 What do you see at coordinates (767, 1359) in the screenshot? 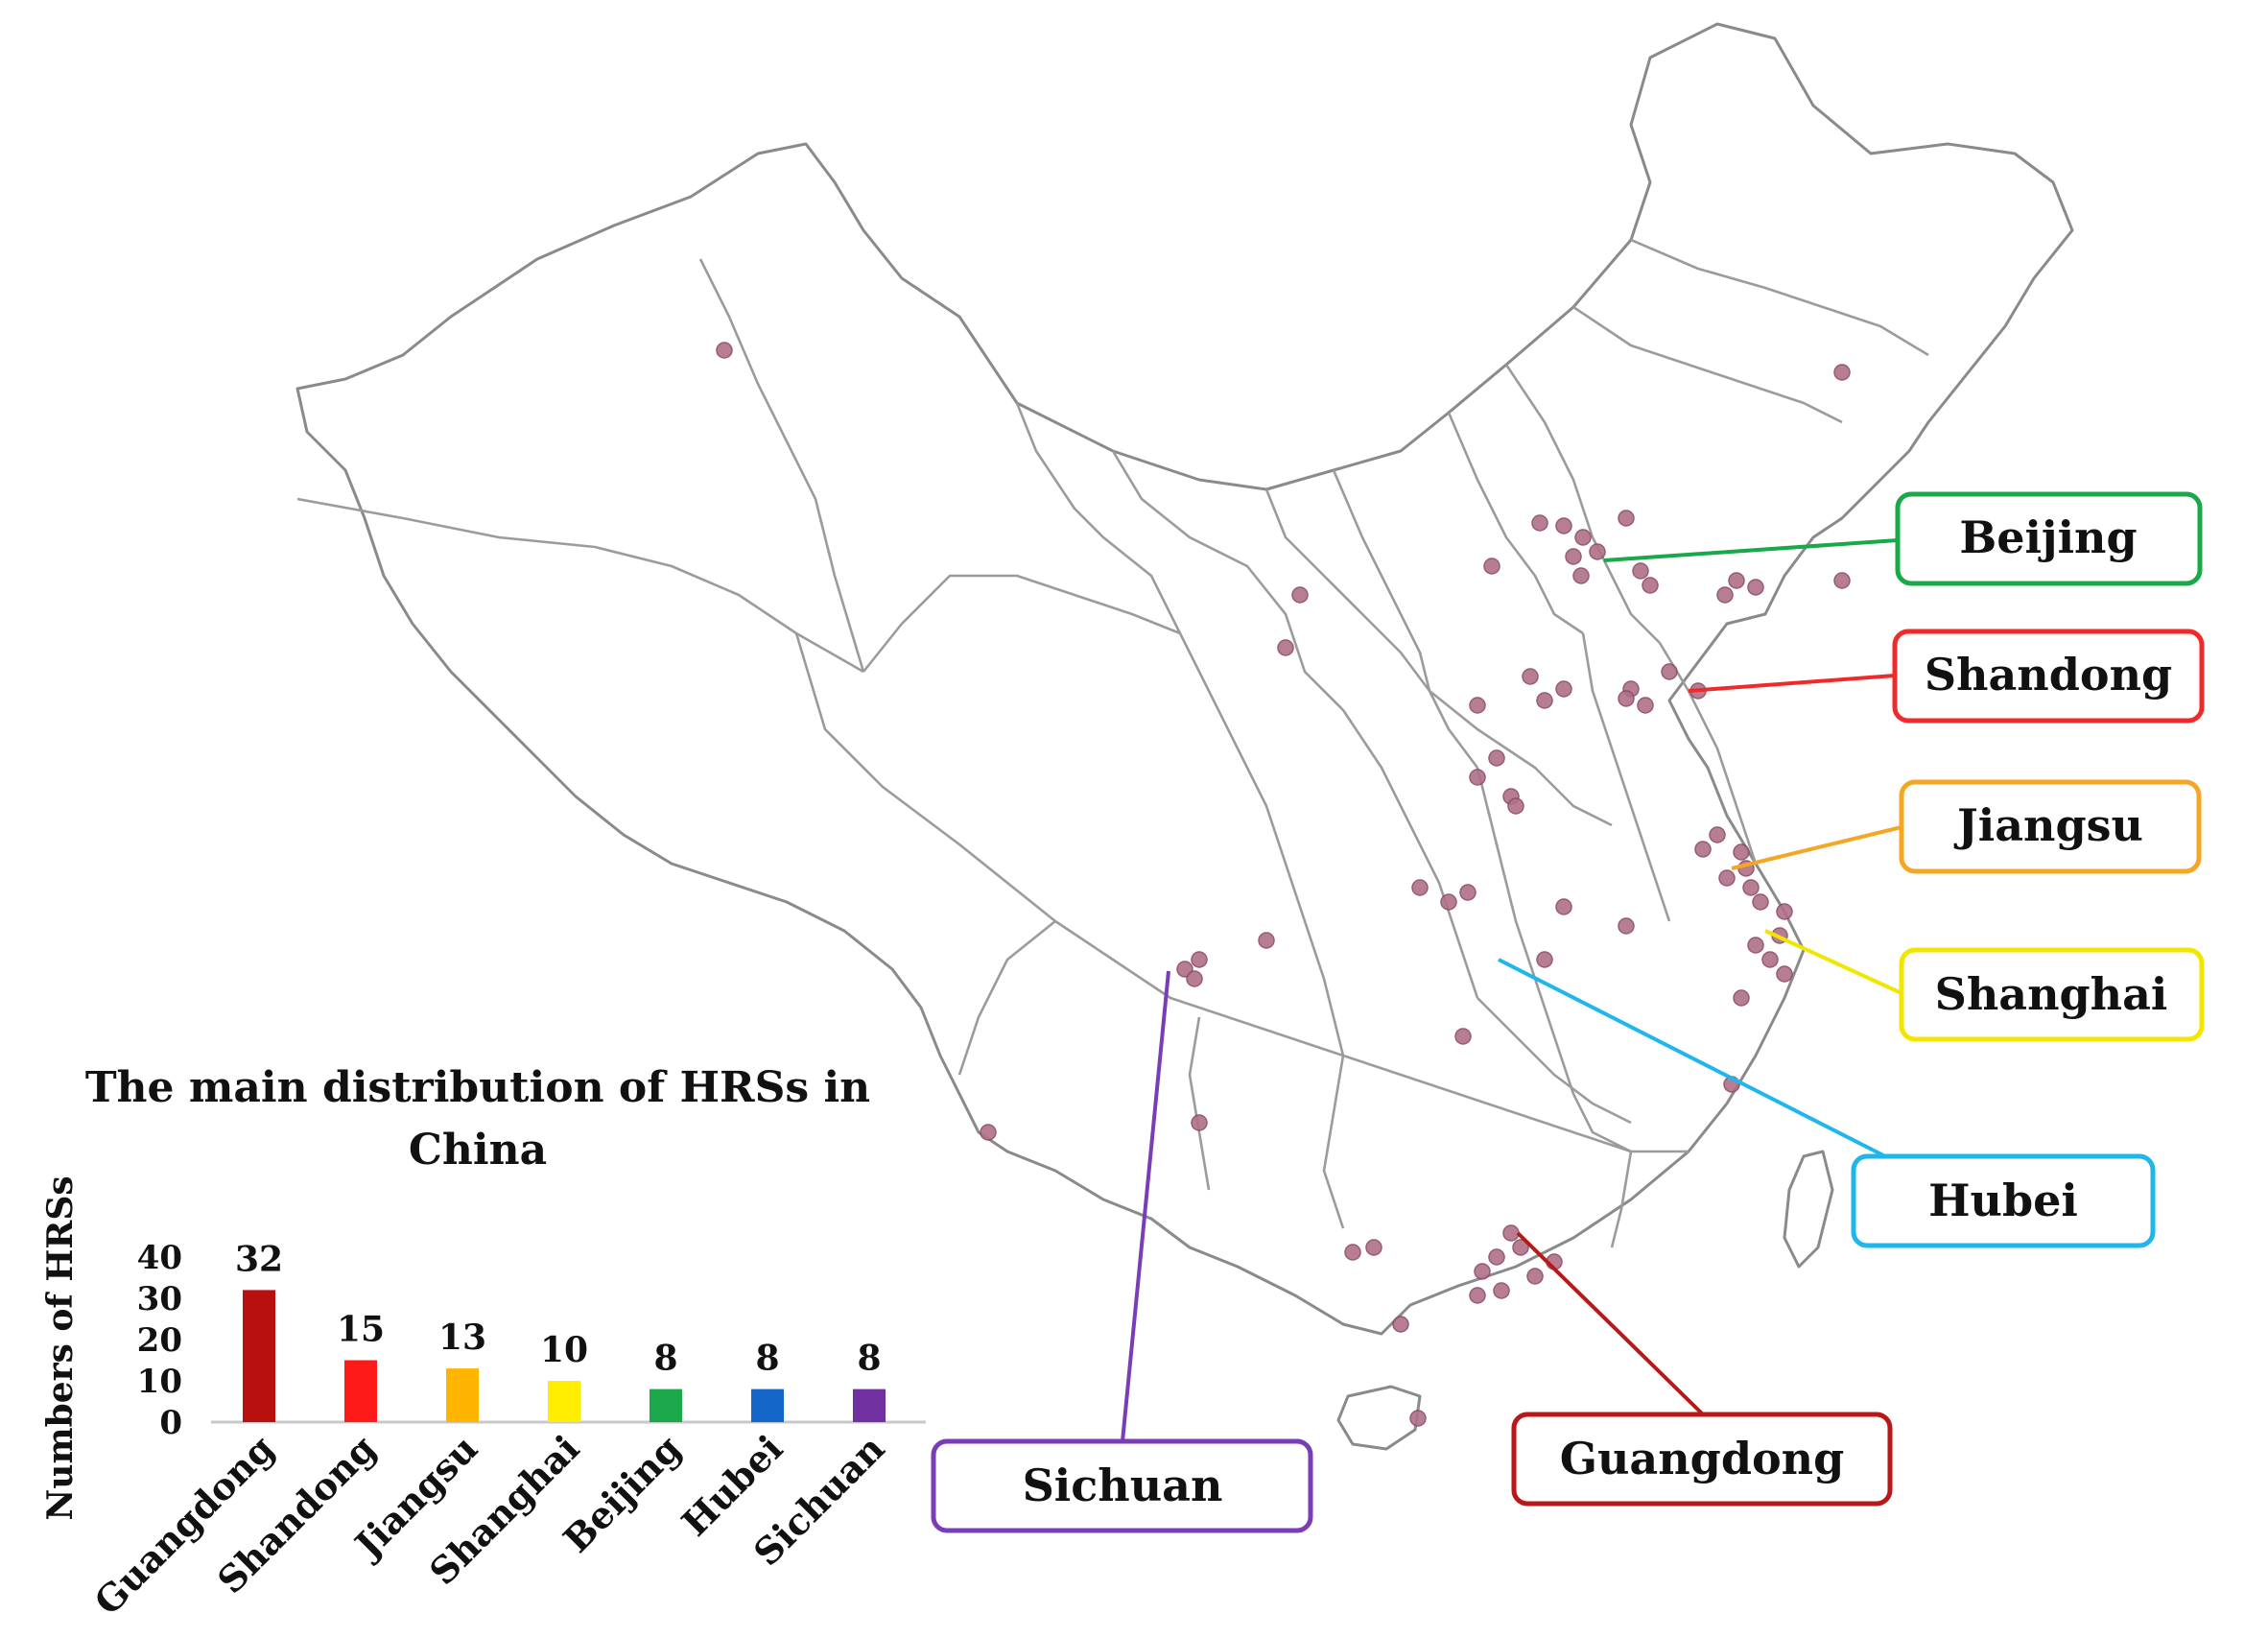
I see `data-label-hubei: 8` at bounding box center [767, 1359].